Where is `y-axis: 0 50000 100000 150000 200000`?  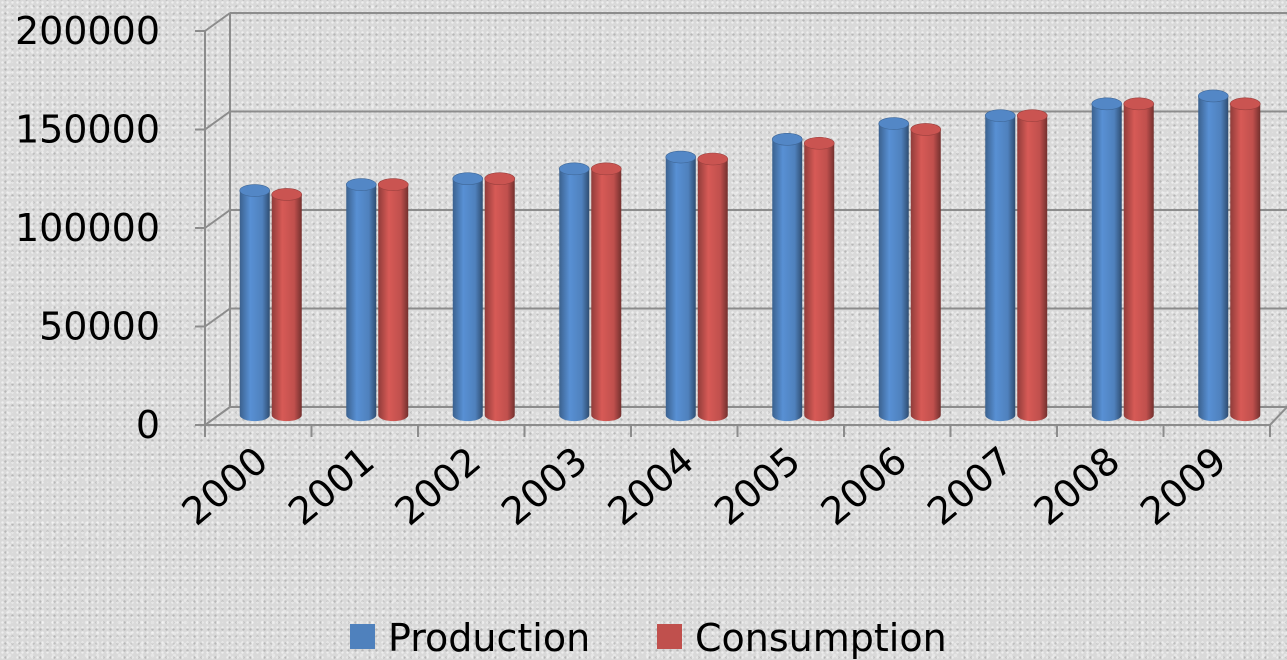
y-axis: 0 50000 100000 150000 200000 is located at coordinates (87, 228).